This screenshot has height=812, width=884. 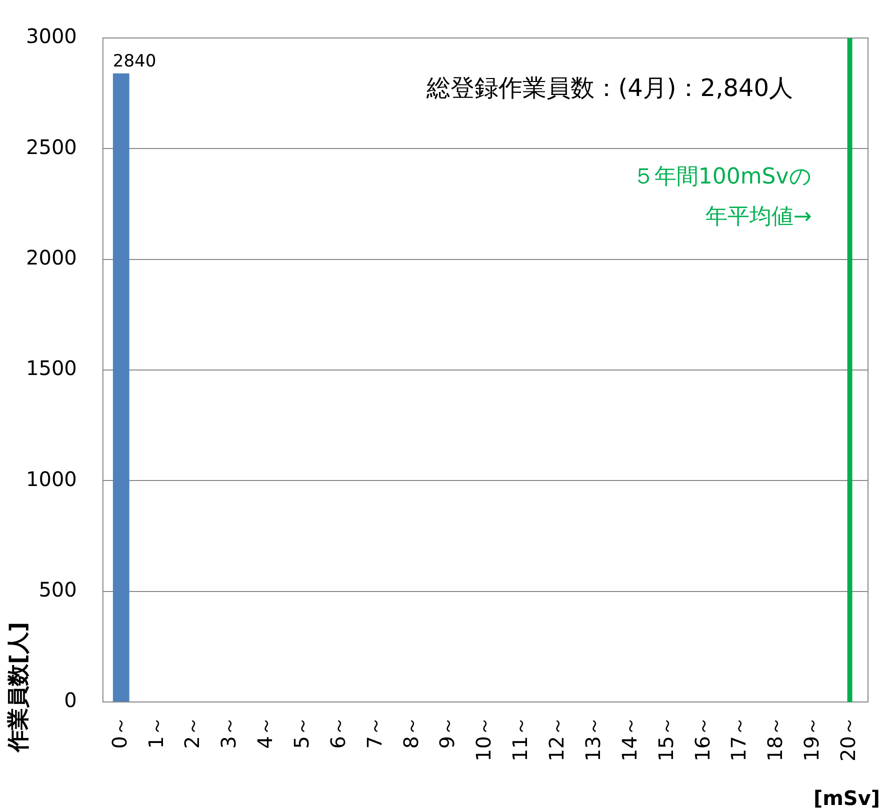 What do you see at coordinates (374, 732) in the screenshot?
I see `x-tick-label: 7～` at bounding box center [374, 732].